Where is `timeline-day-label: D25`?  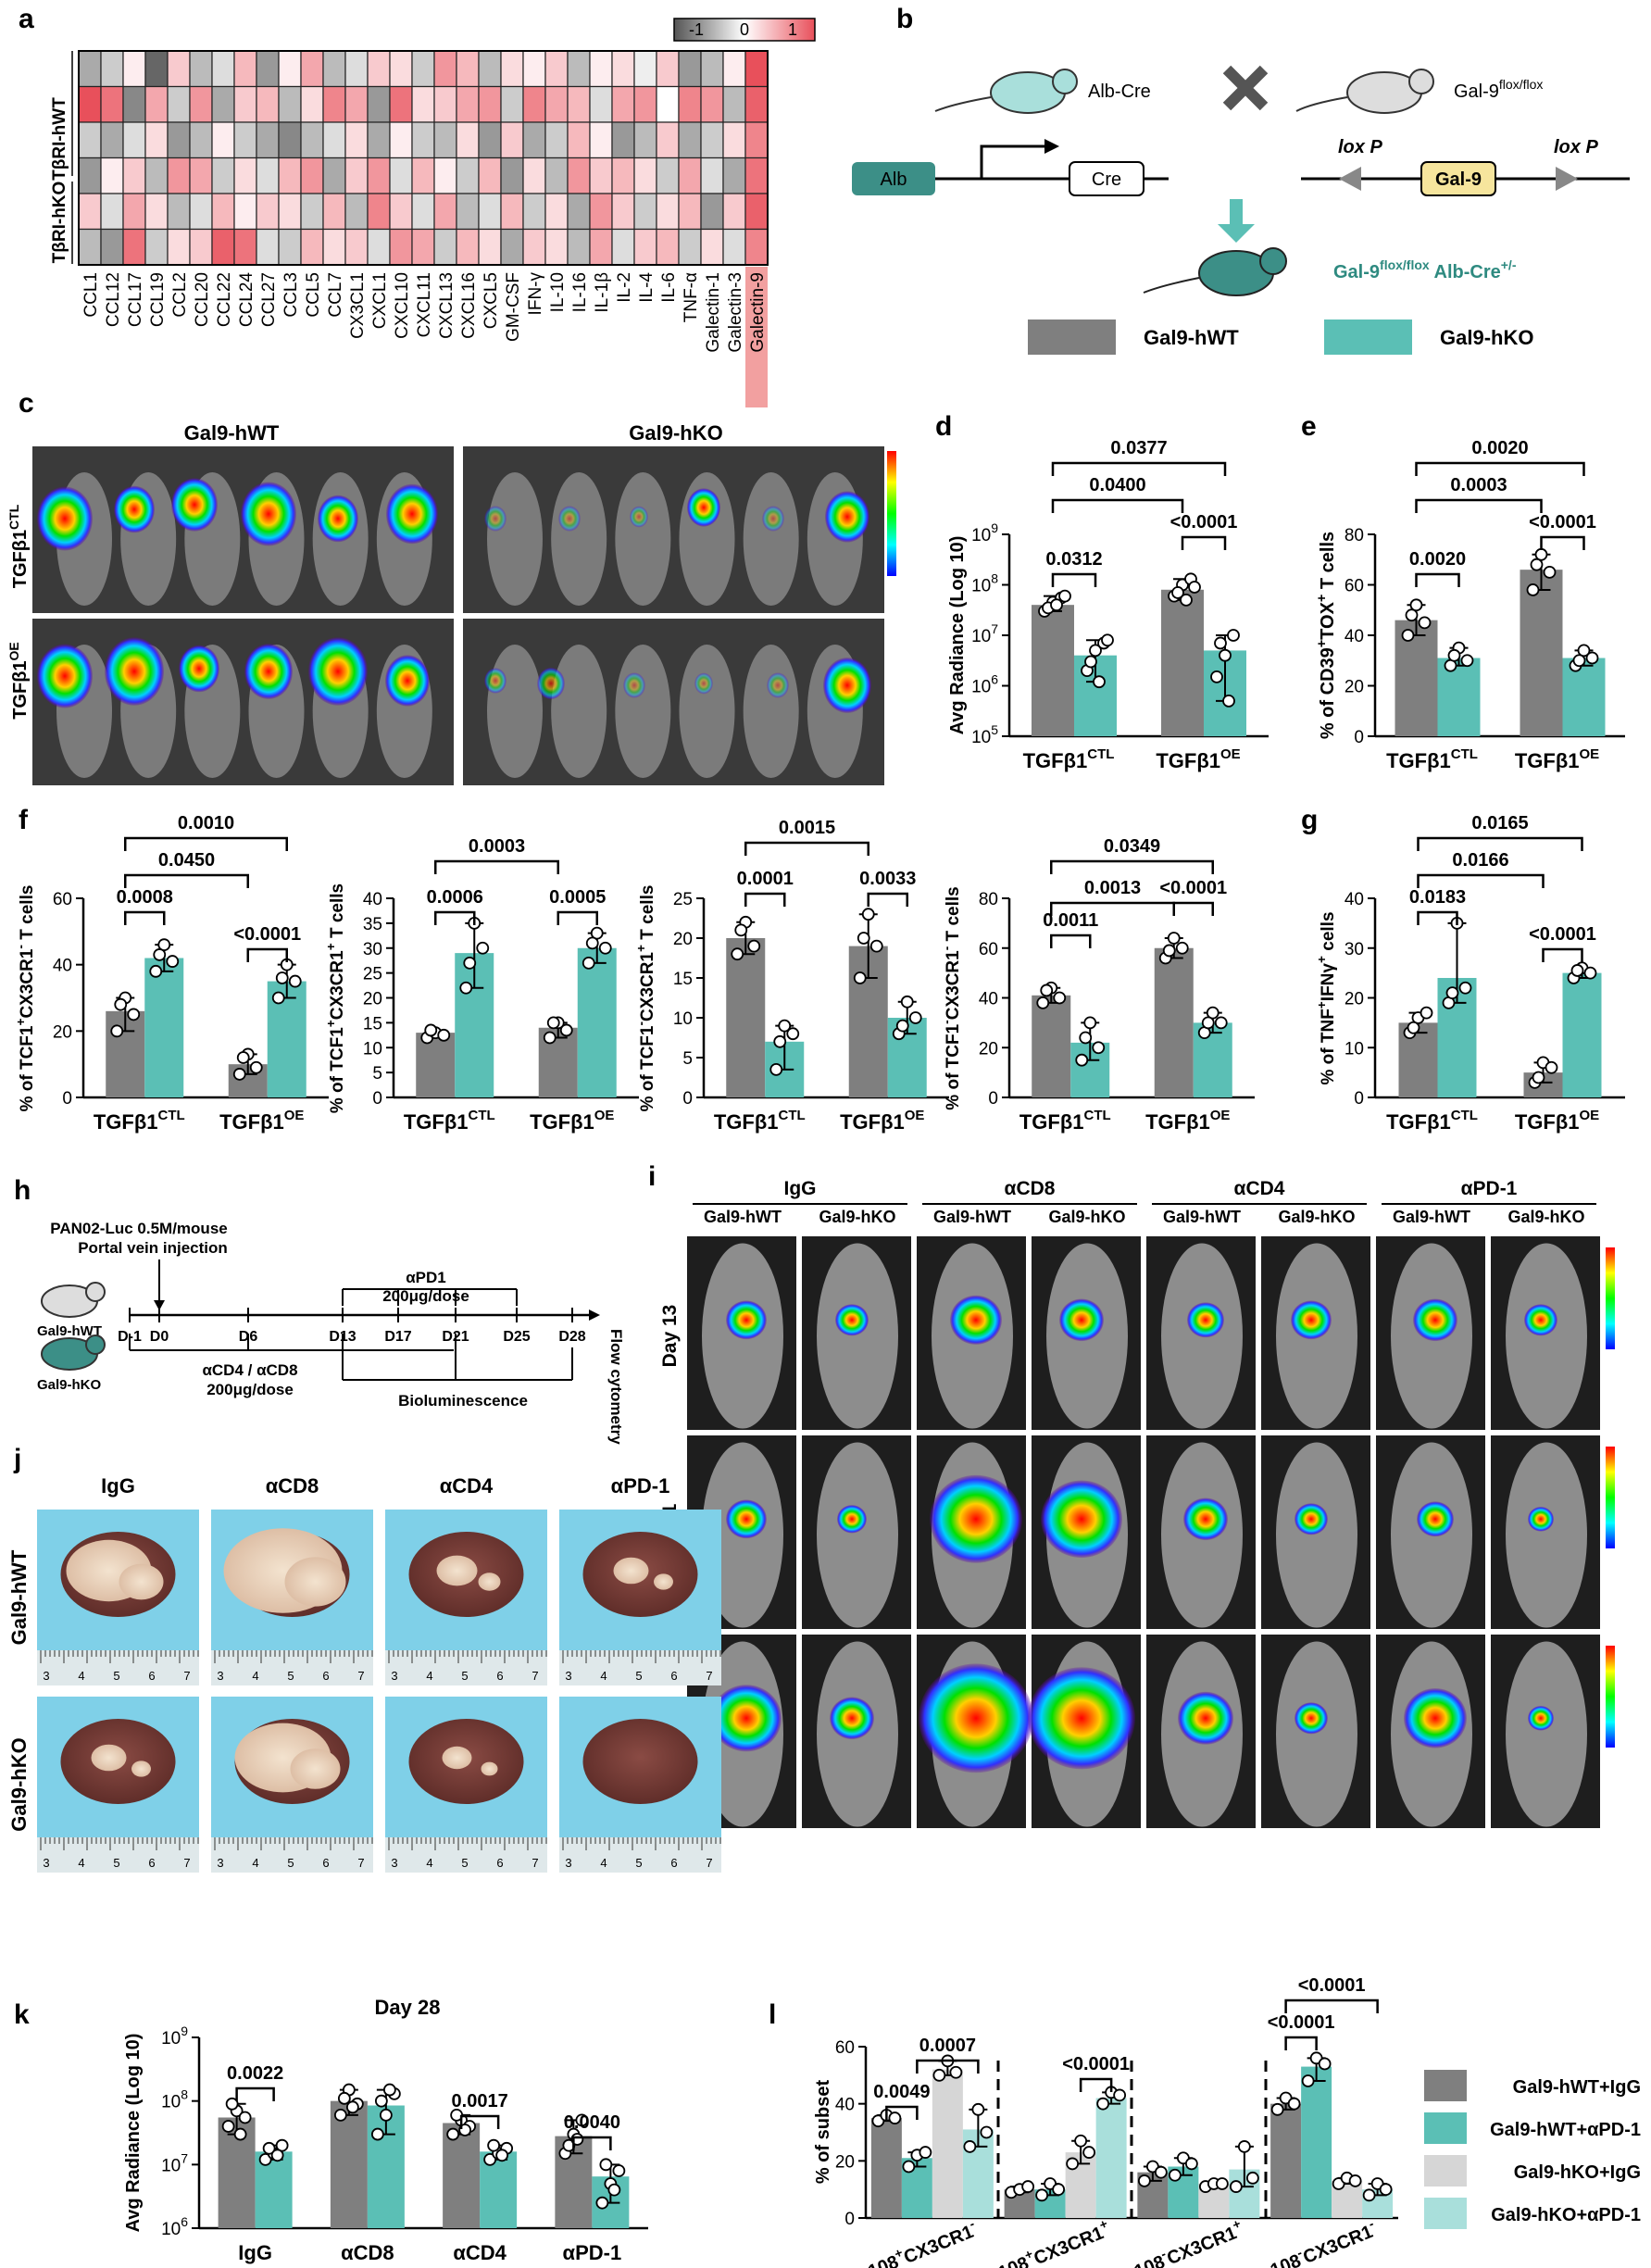 timeline-day-label: D25 is located at coordinates (517, 1337).